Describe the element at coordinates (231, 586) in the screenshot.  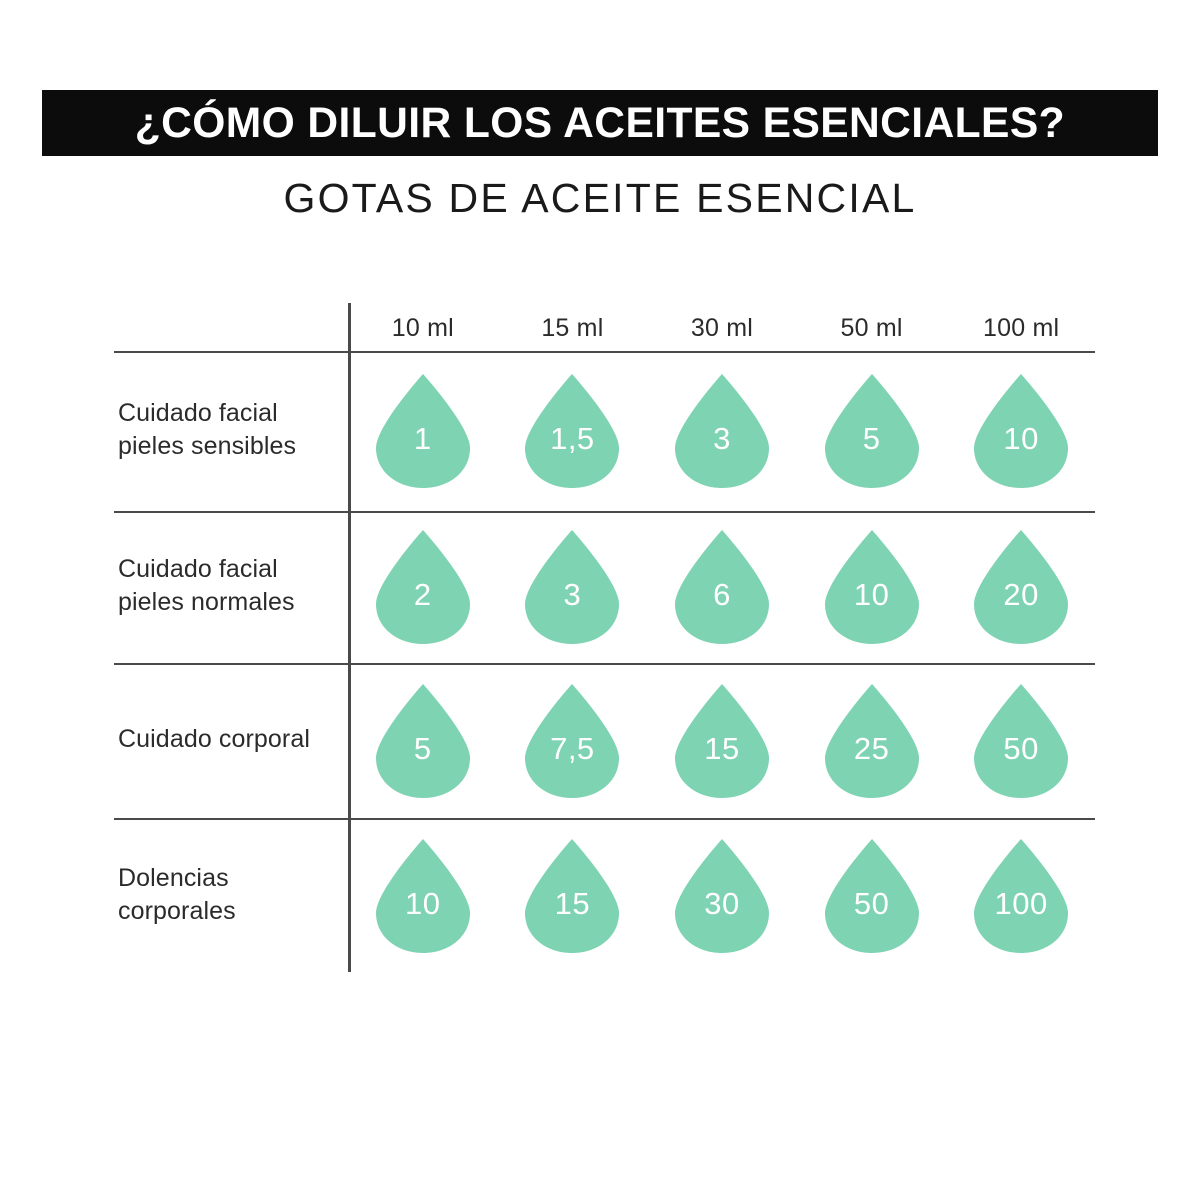
I see `row-label-facial-normal: Cuidado facial pieles normales` at that location.